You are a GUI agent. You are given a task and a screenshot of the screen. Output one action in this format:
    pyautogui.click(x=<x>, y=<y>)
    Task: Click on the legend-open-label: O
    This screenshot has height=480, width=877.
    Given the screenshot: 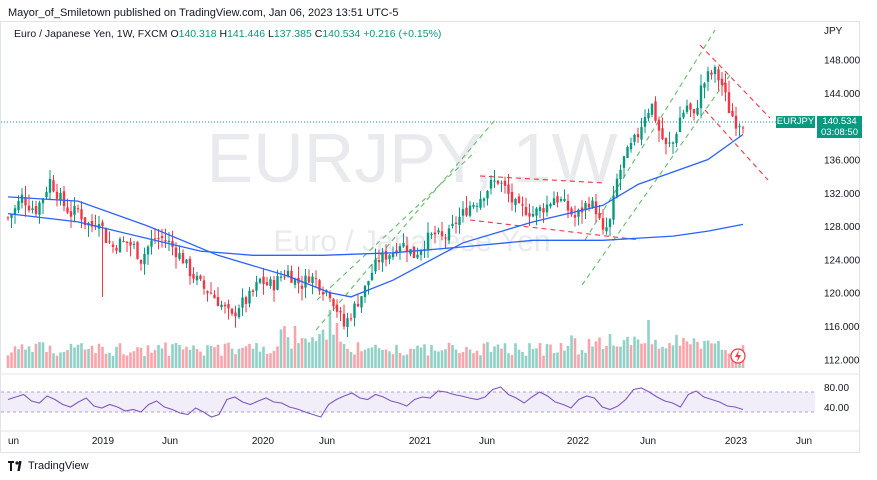 What is the action you would take?
    pyautogui.click(x=174, y=34)
    